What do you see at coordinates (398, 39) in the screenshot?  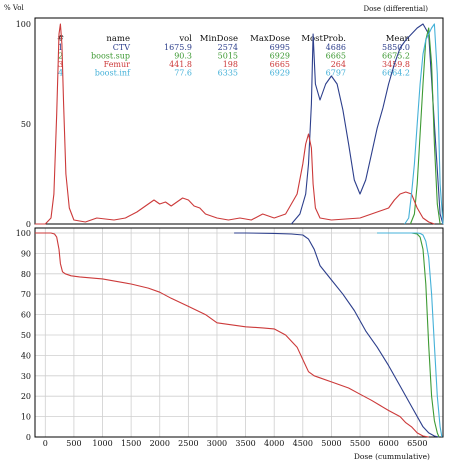 I see `legend-header-mean: Mean` at bounding box center [398, 39].